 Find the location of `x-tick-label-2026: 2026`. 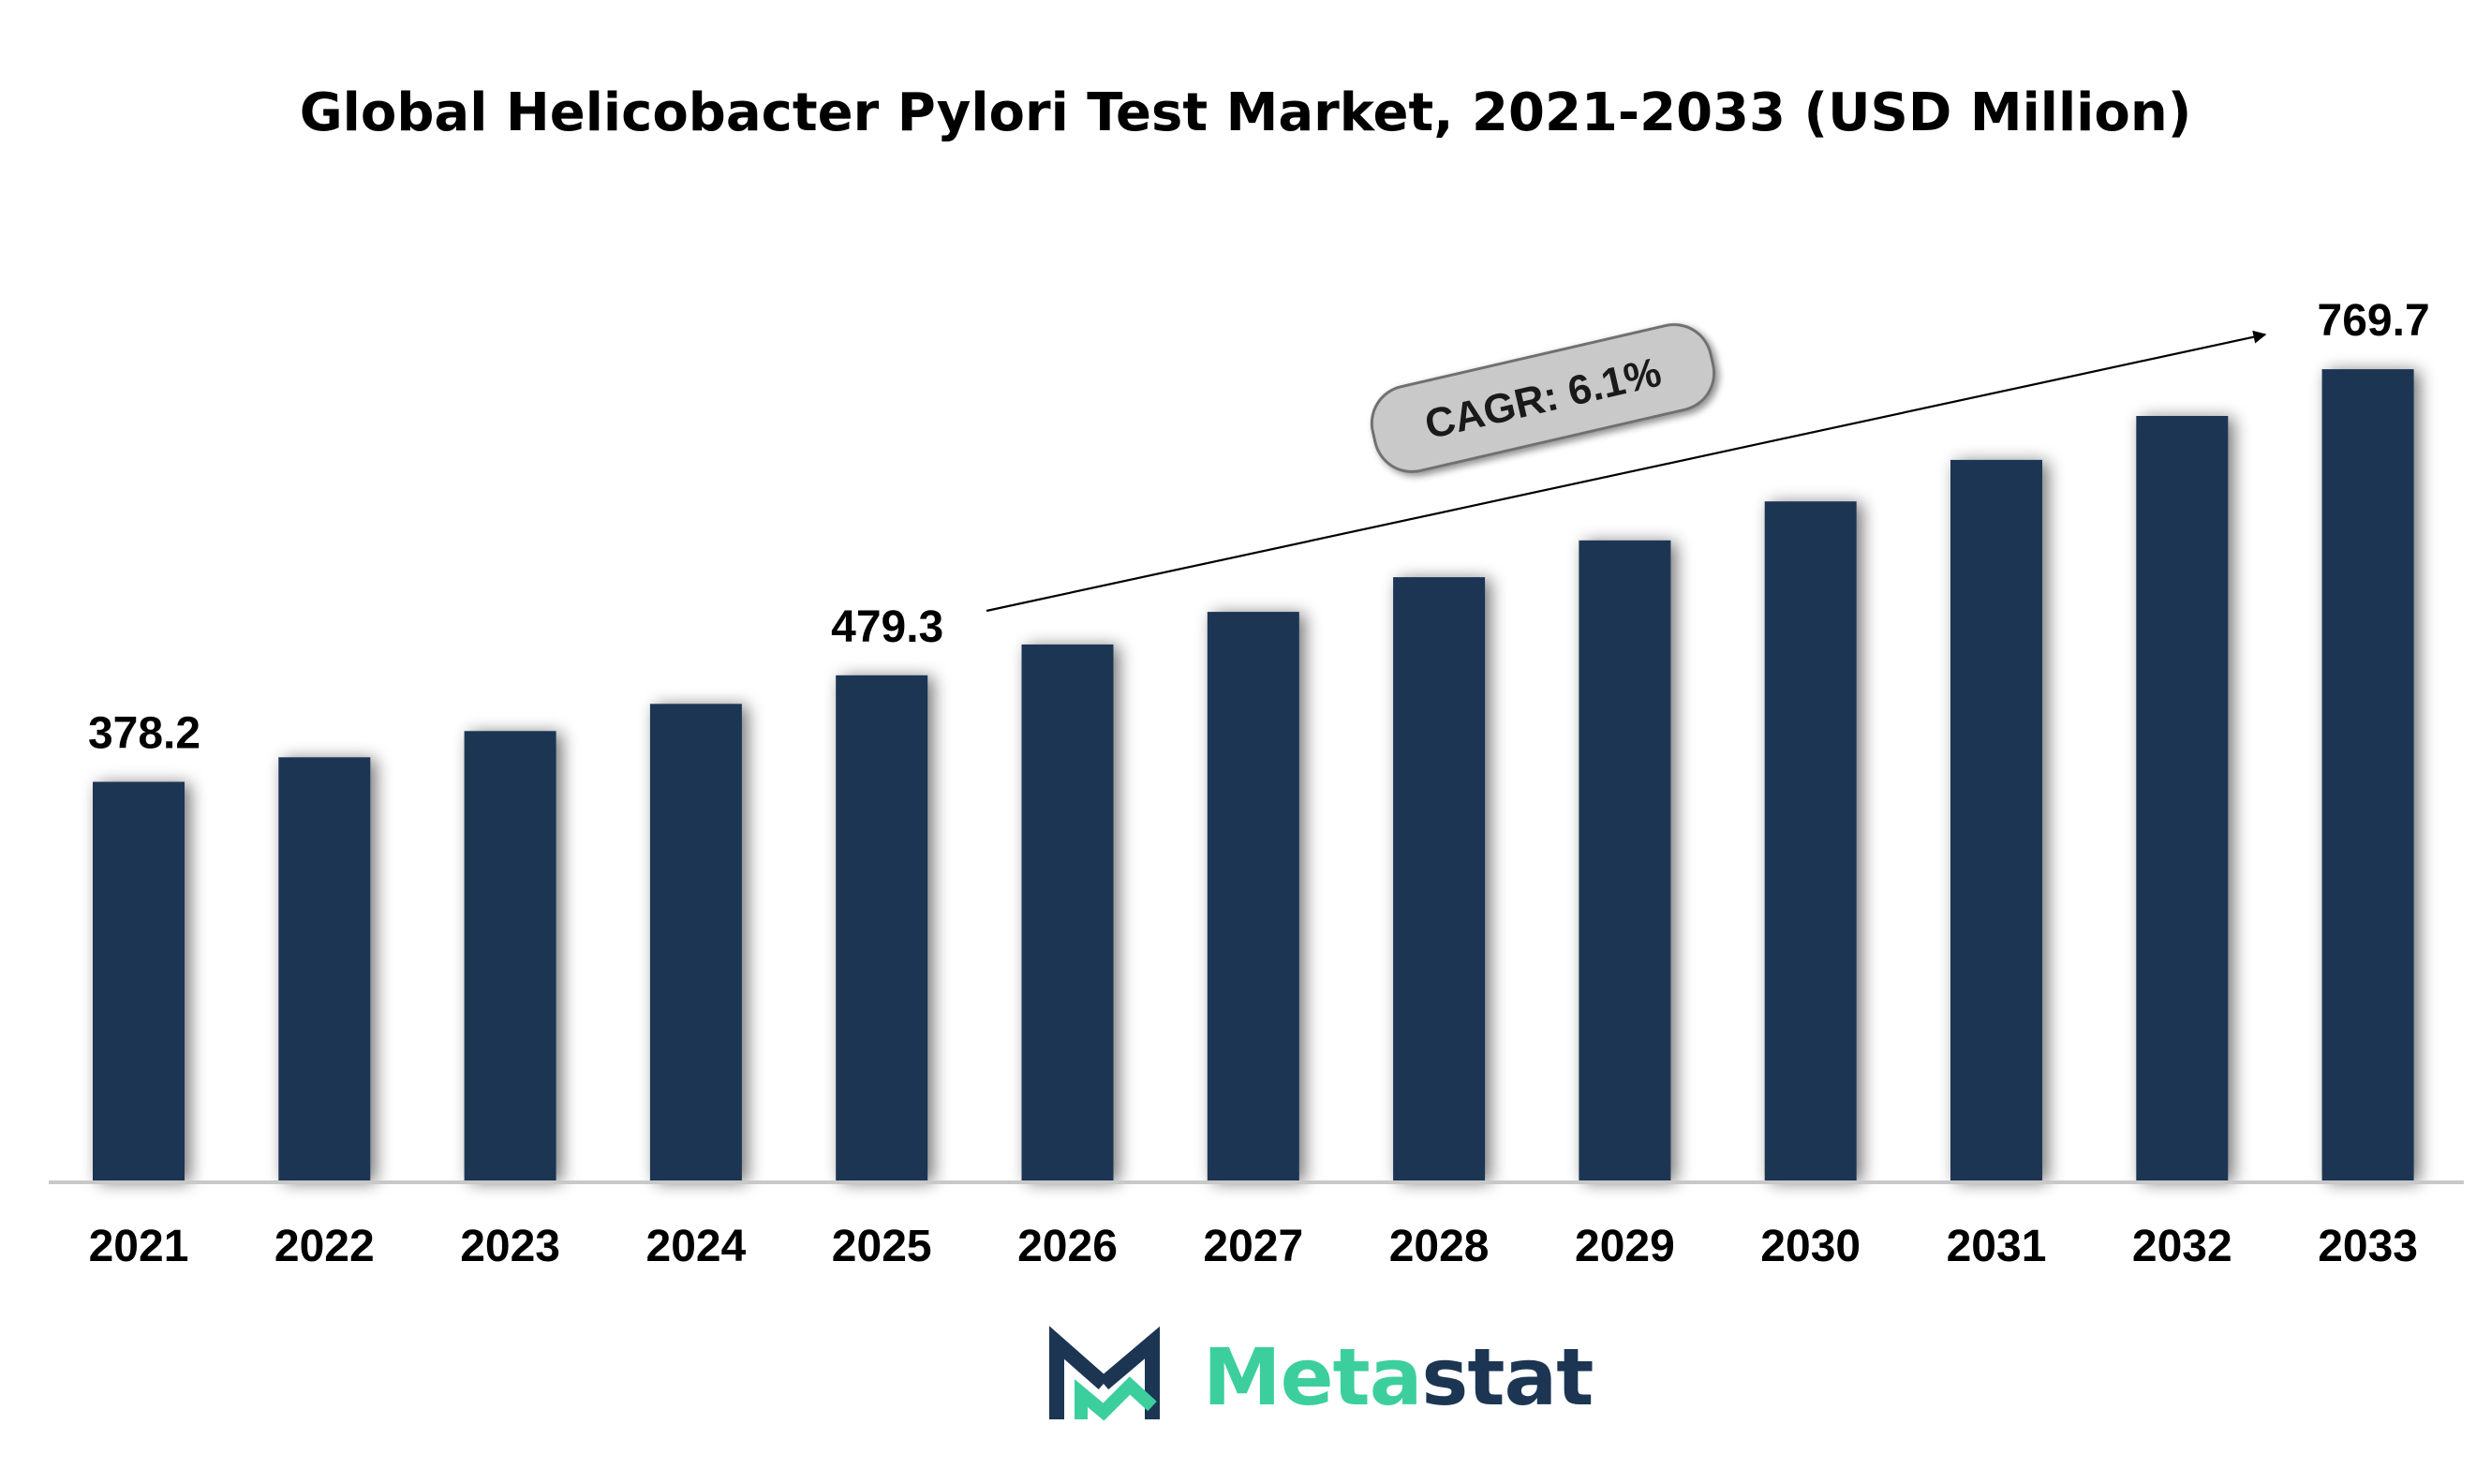

x-tick-label-2026: 2026 is located at coordinates (1067, 1246).